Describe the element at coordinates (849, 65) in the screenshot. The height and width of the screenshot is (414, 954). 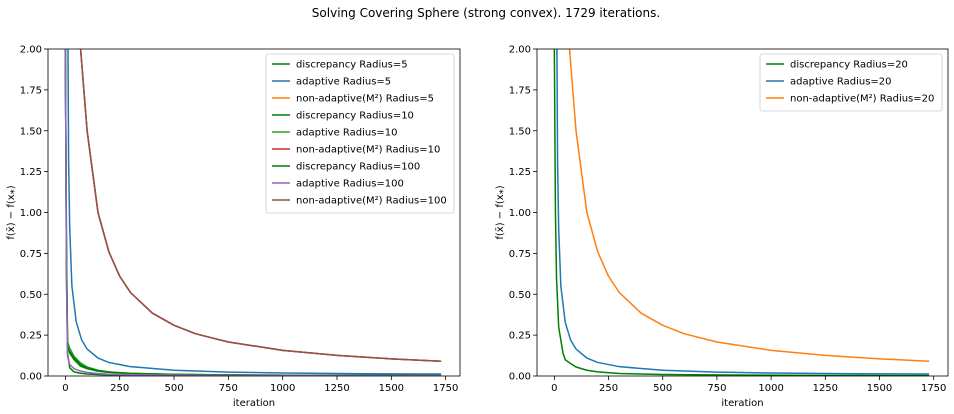
I see `legend-label: discrepancy Radius=20` at that location.